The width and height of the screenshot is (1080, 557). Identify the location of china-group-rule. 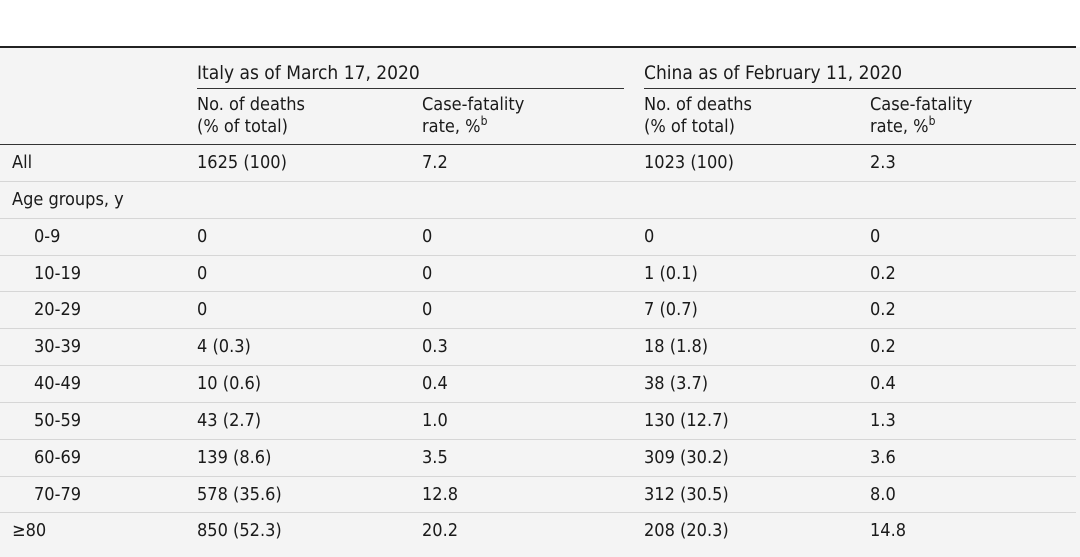
(860, 88).